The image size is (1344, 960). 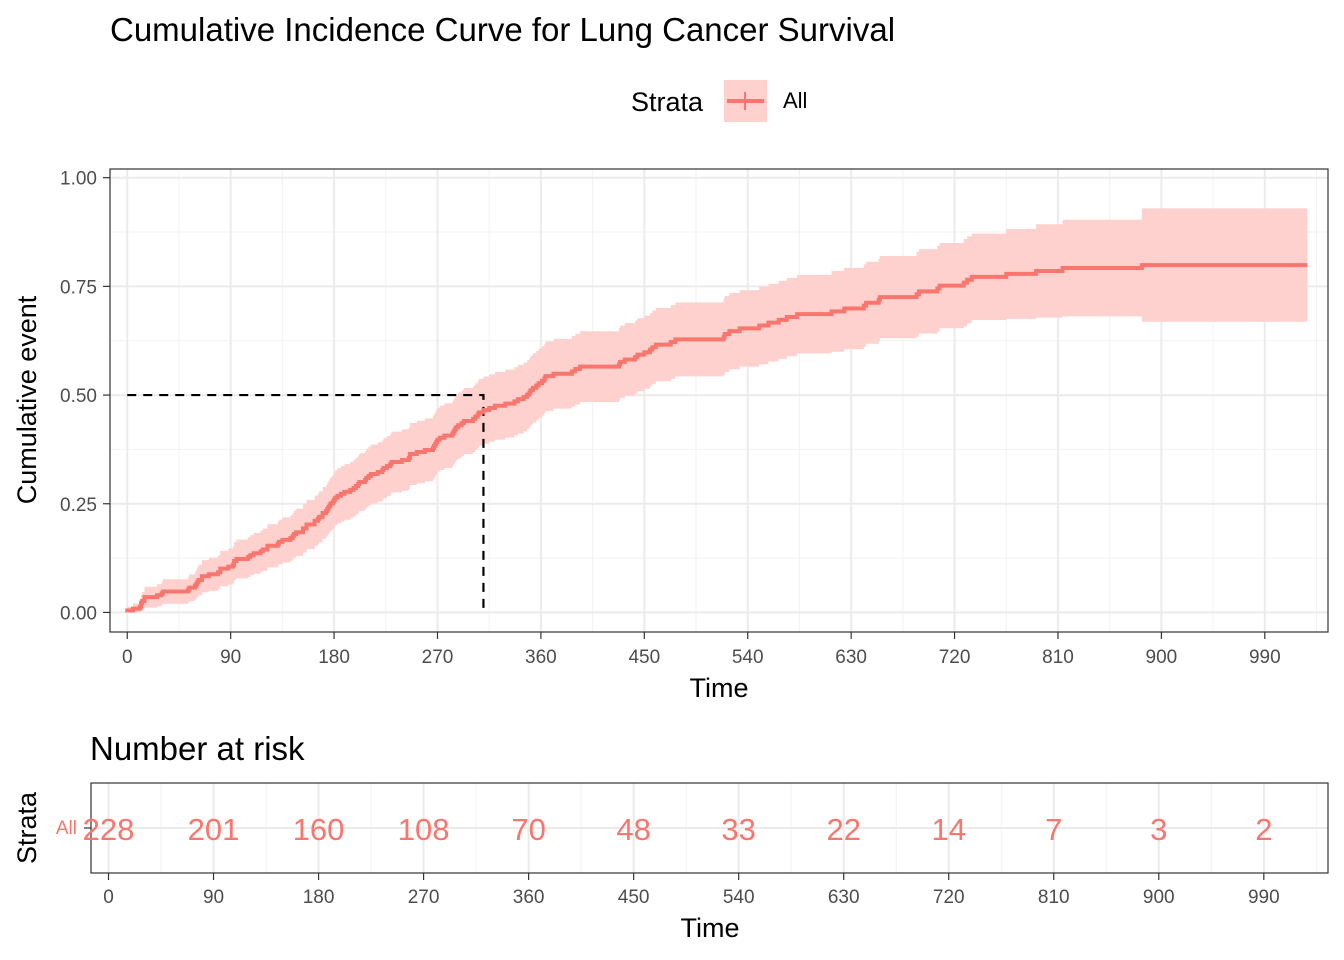 I want to click on x-tick-label: 900, so click(x=1162, y=657).